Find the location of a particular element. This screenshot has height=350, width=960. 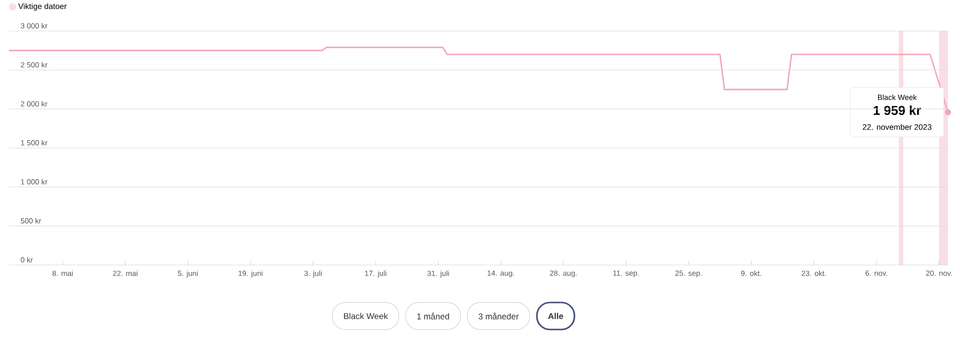

text: Black Week is located at coordinates (366, 316).